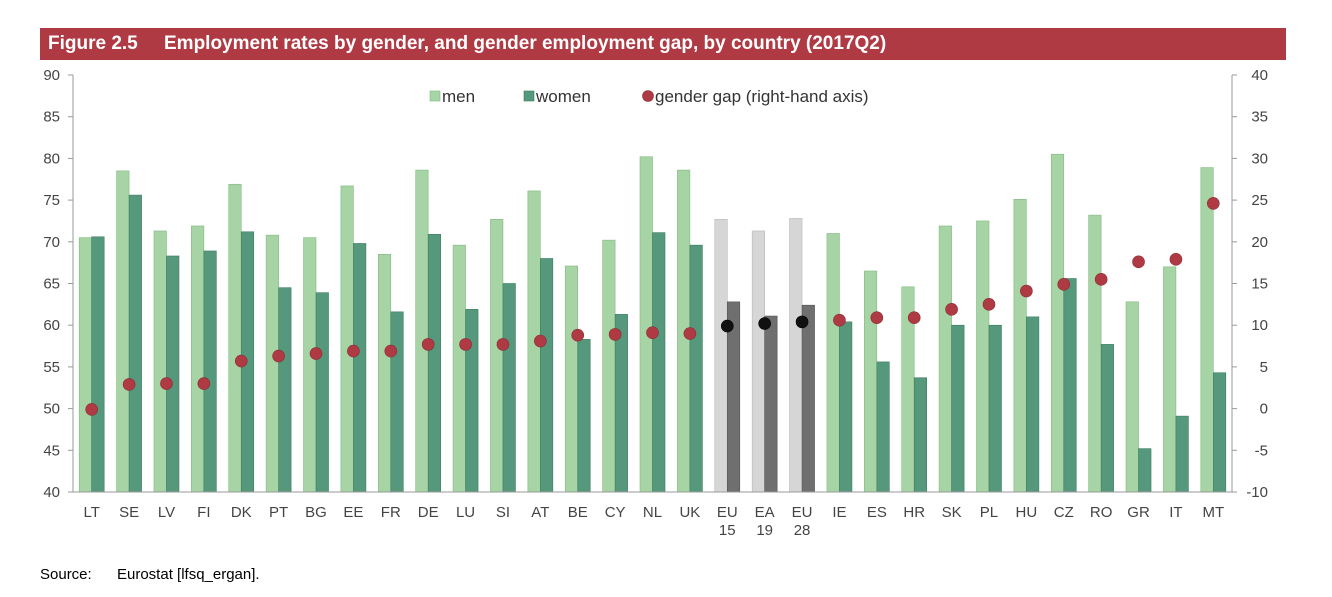  What do you see at coordinates (727, 530) in the screenshot?
I see `x-tick-label: 15` at bounding box center [727, 530].